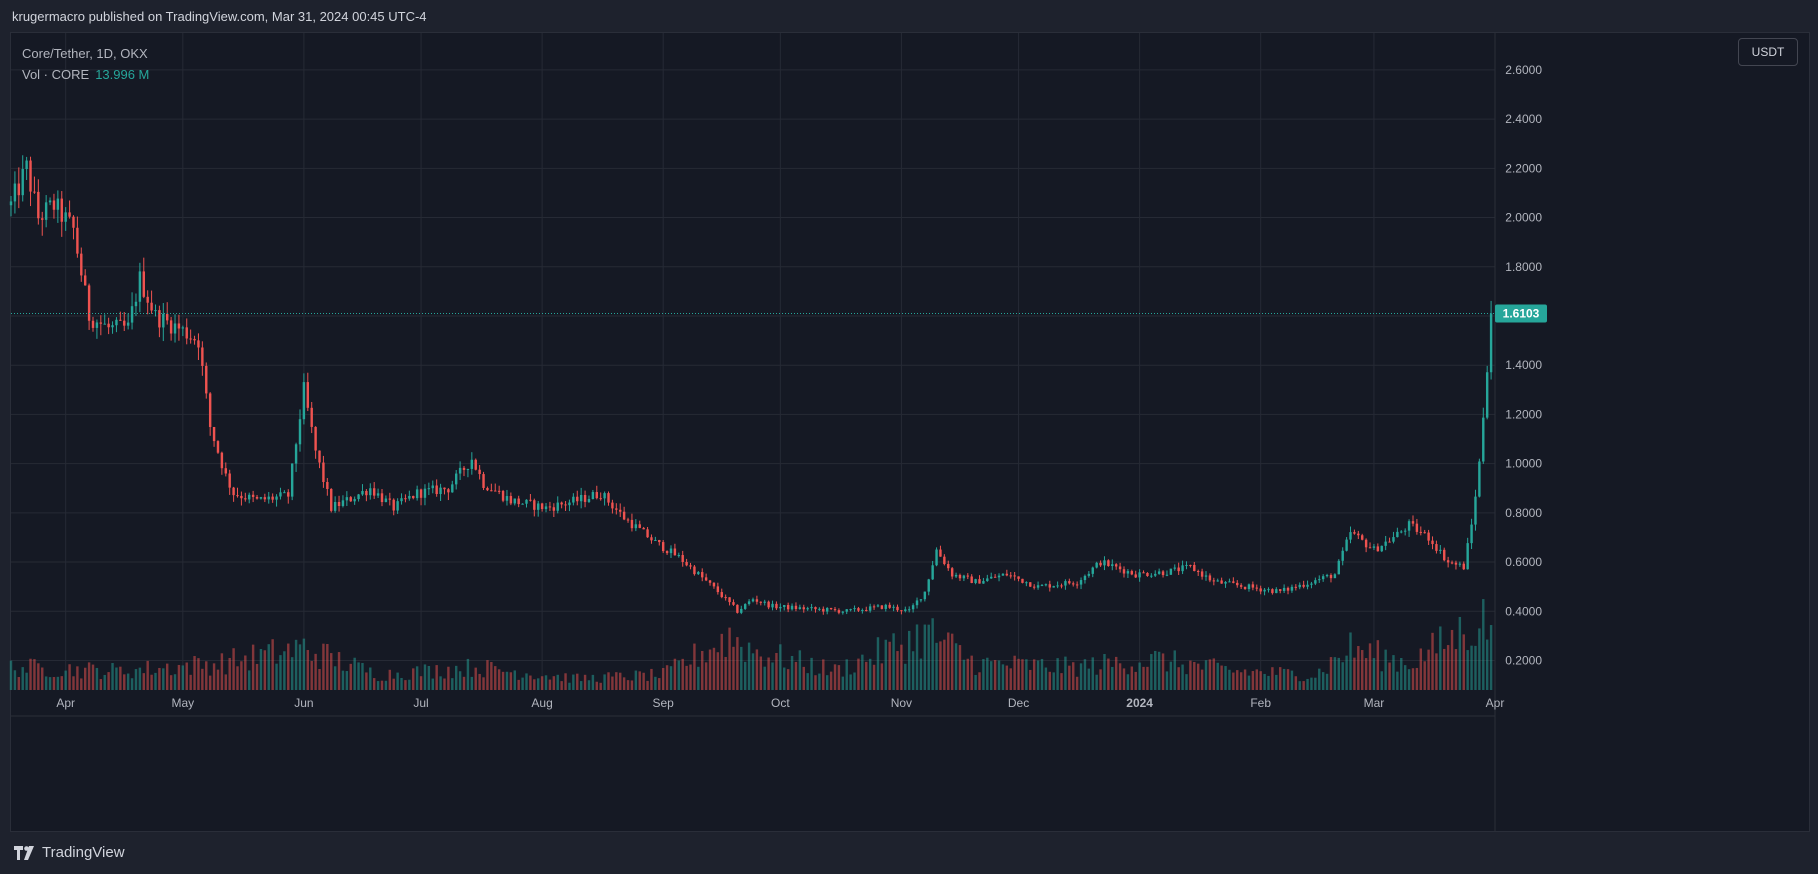 This screenshot has height=874, width=1818. I want to click on x-tick-label: 2024, so click(1139, 703).